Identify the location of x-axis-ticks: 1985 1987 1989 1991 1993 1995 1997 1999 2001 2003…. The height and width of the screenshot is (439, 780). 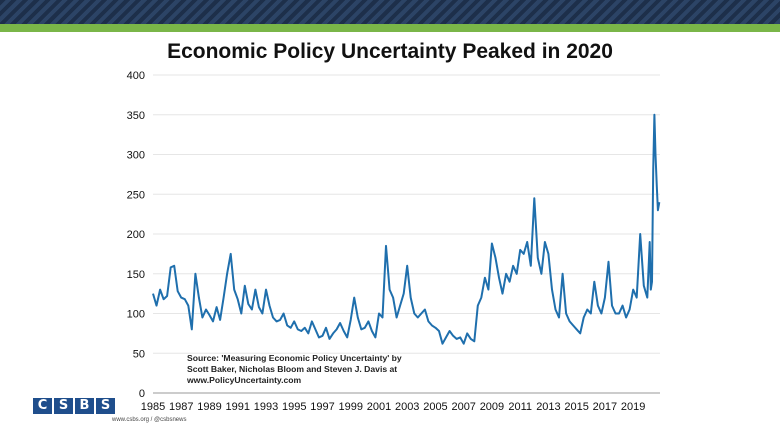
(393, 407).